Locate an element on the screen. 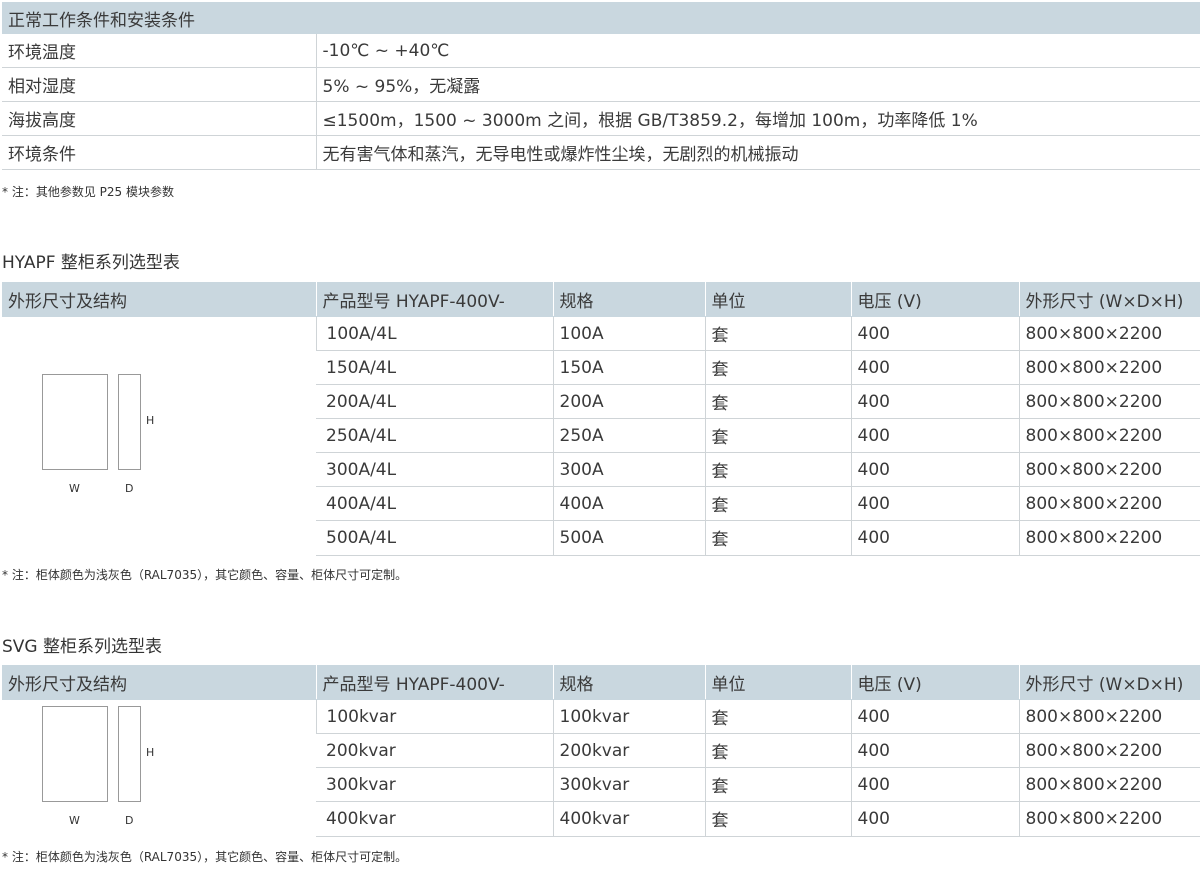 The height and width of the screenshot is (882, 1200). column-header: 外形尺寸及结构 is located at coordinates (159, 682).